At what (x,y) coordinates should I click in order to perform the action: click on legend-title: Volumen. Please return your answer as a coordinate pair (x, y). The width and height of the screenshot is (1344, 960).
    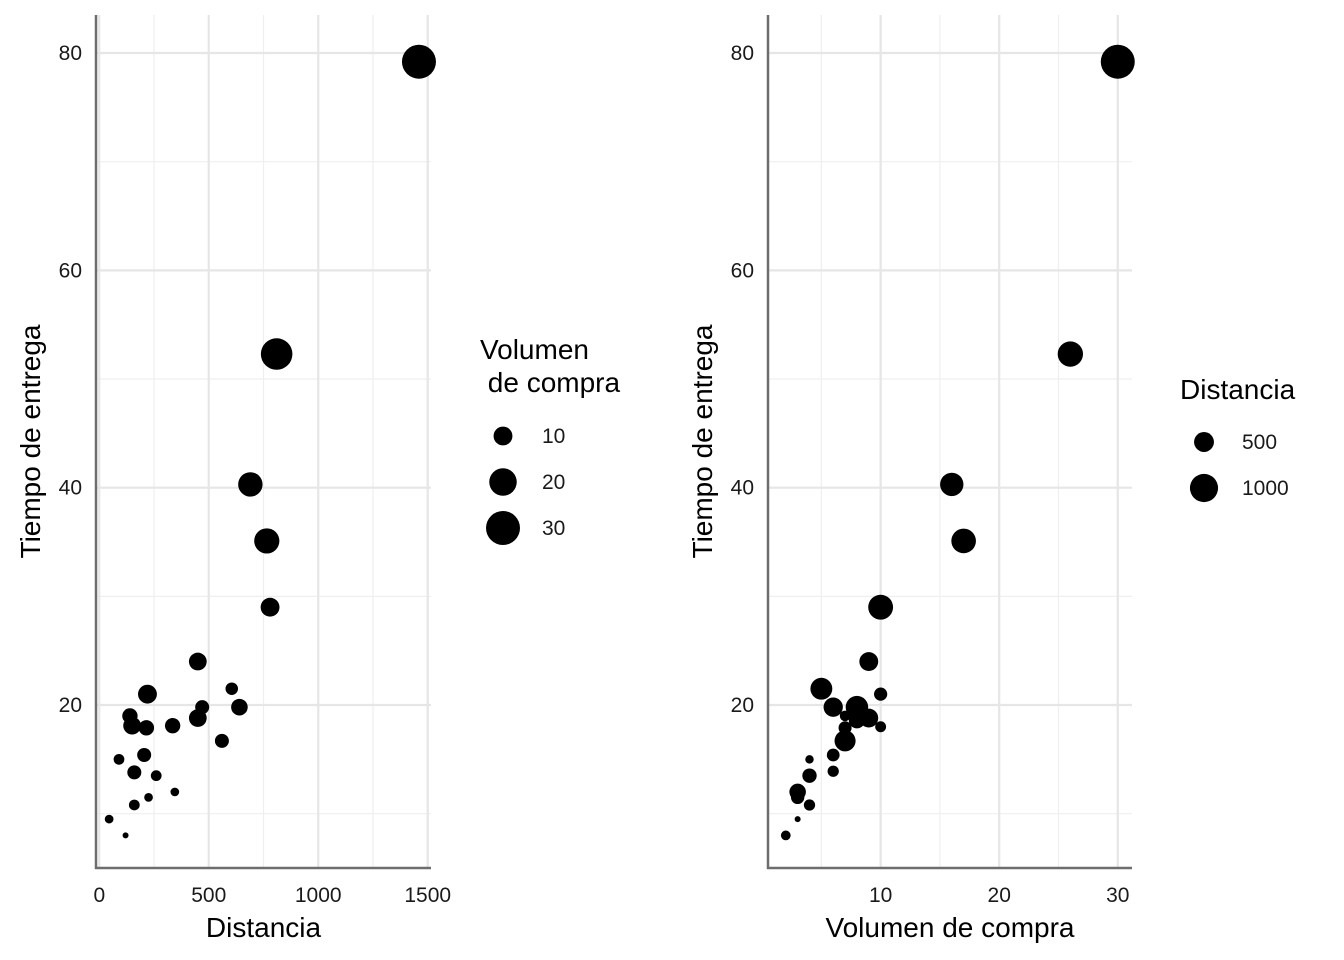
    Looking at the image, I should click on (534, 349).